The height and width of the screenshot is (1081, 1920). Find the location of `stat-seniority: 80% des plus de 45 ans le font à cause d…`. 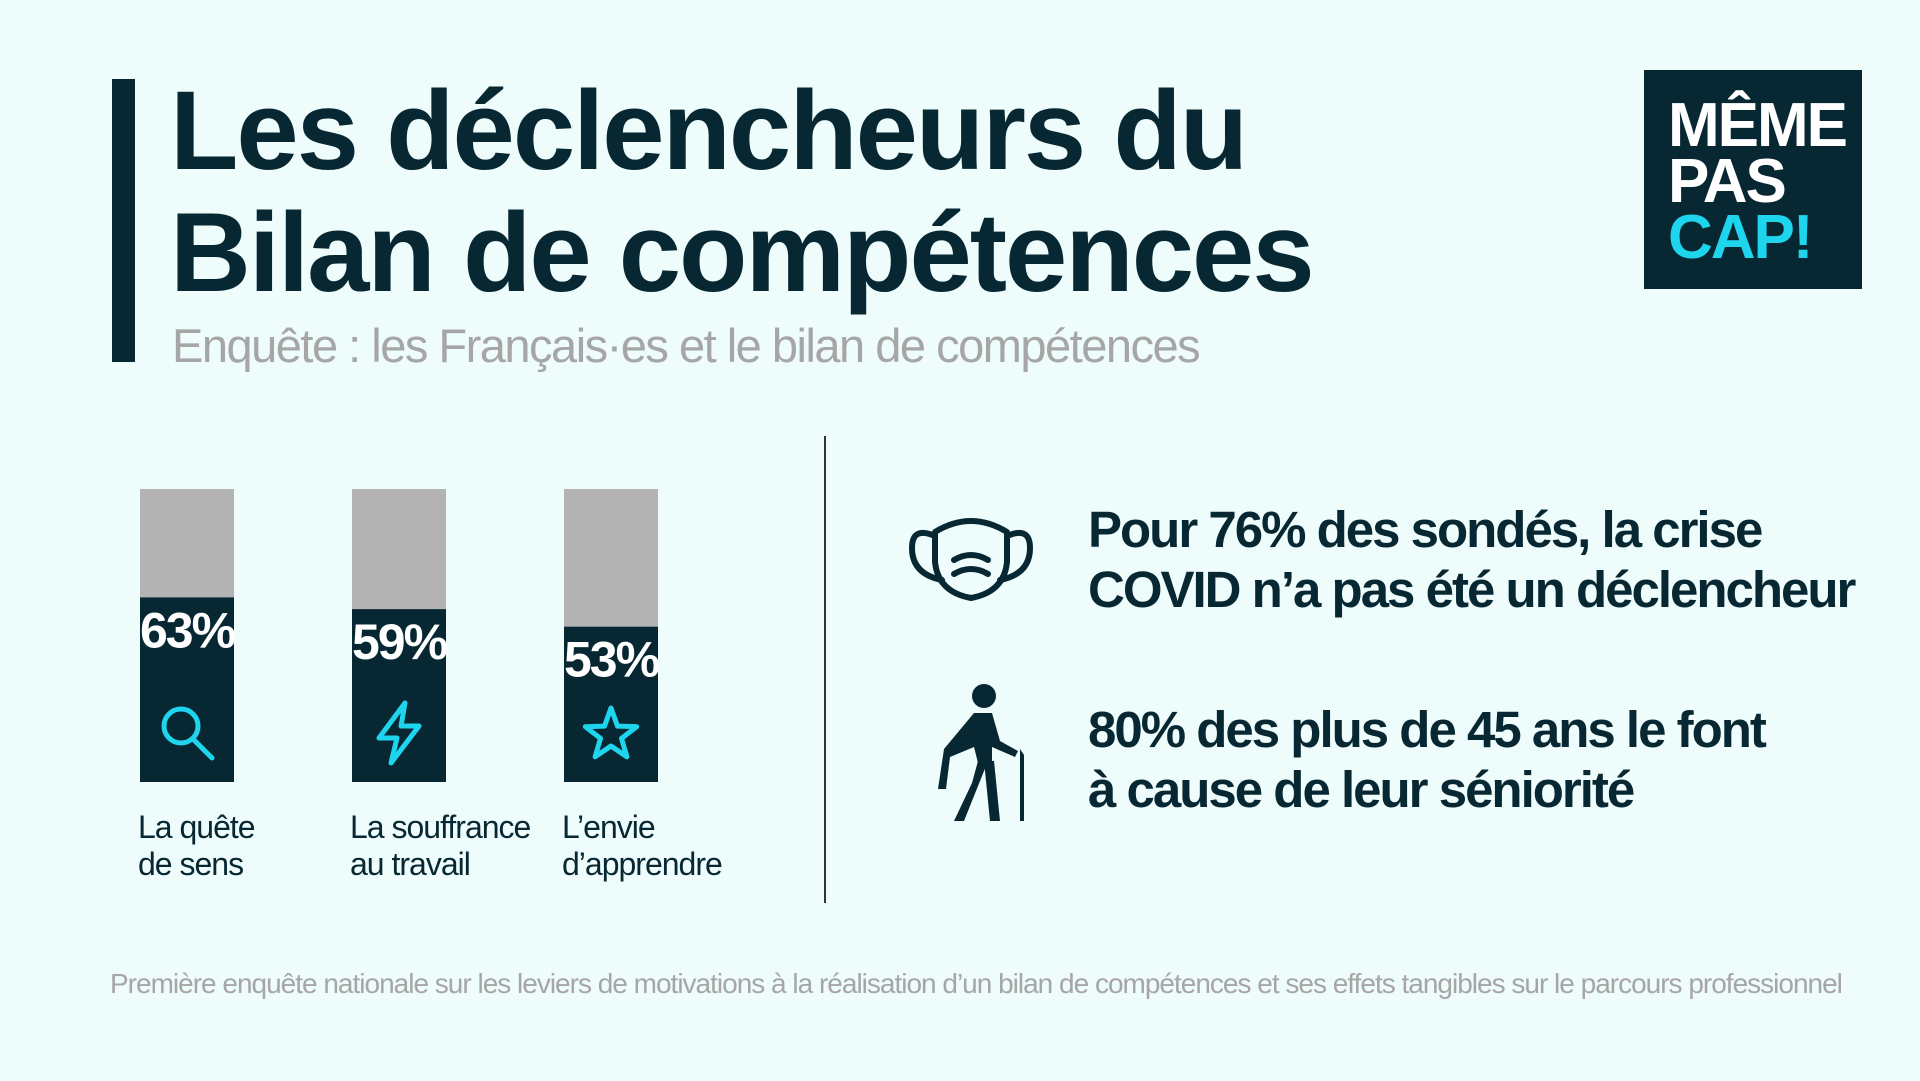

stat-seniority: 80% des plus de 45 ans le font à cause d… is located at coordinates (1427, 760).